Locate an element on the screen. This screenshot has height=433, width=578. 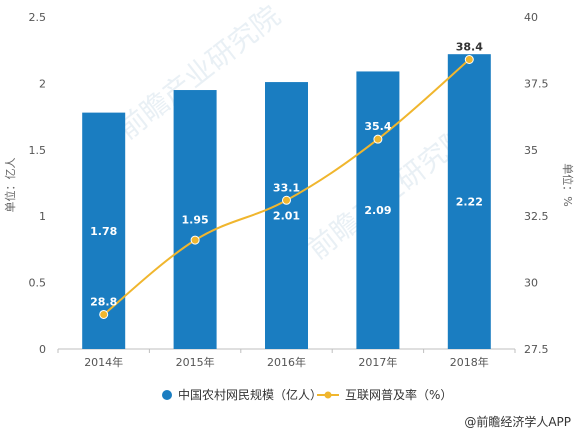
bar-value-label: 1.78 is located at coordinates (103, 231).